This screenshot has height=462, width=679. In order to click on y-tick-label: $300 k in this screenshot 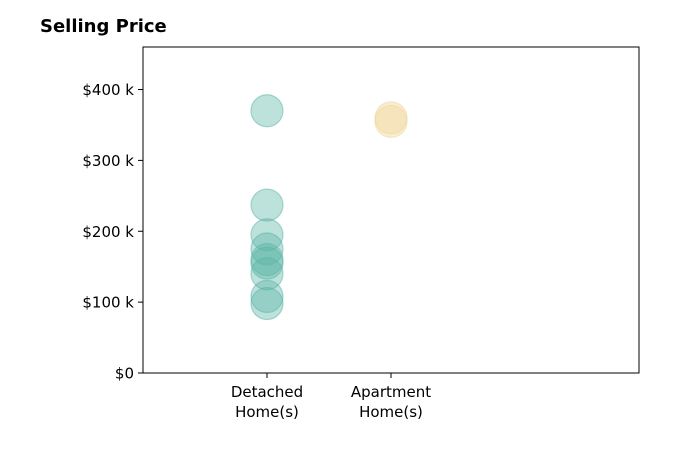, I will do `click(108, 161)`.